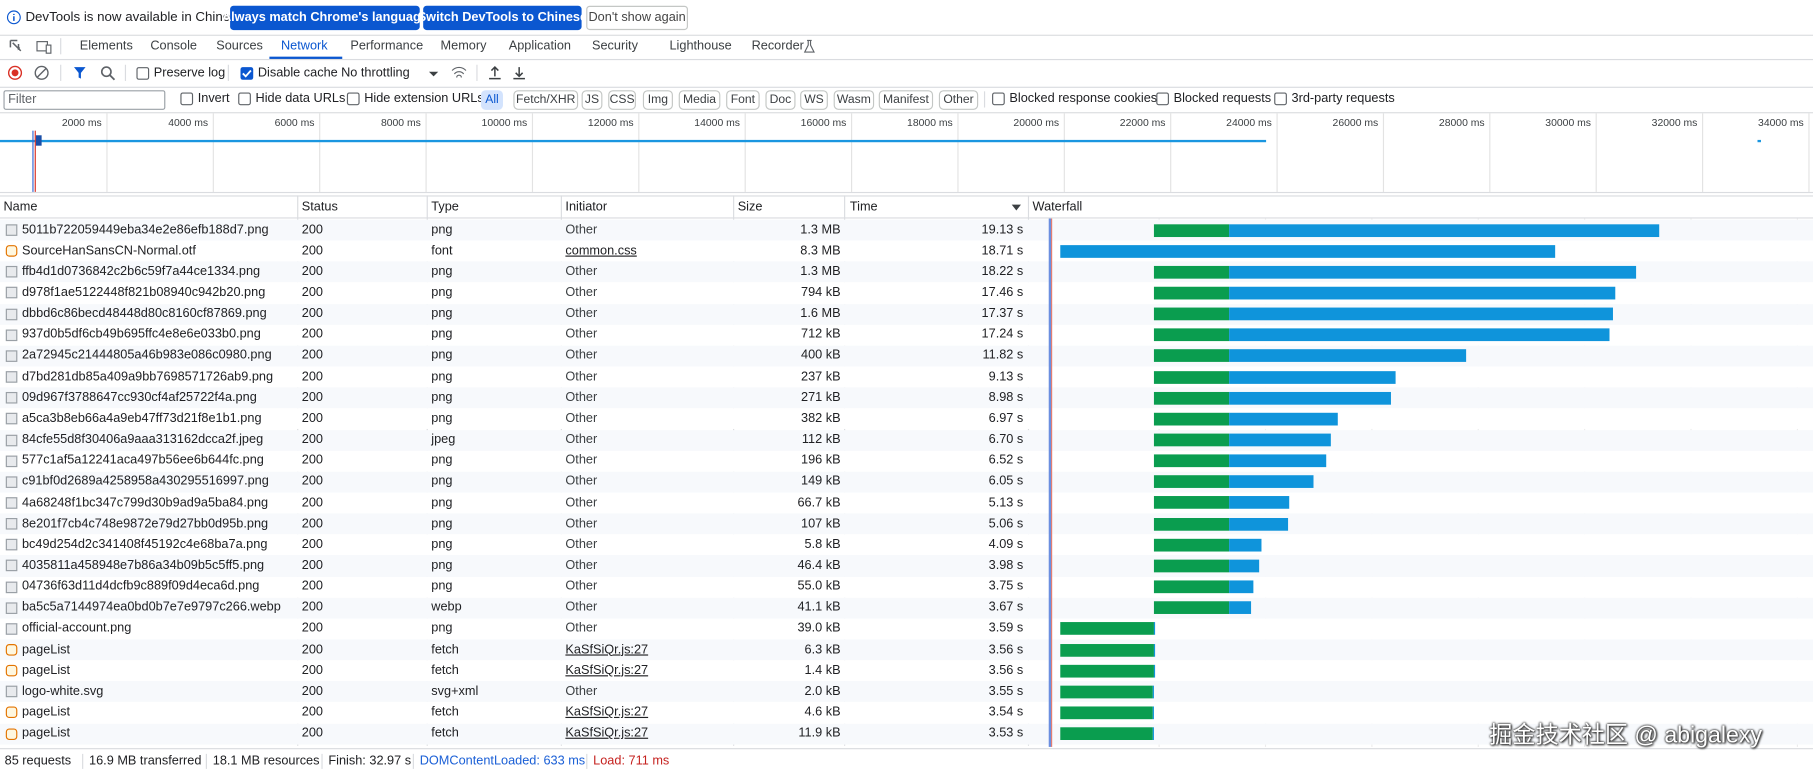 The width and height of the screenshot is (1813, 774). What do you see at coordinates (145, 481) in the screenshot?
I see `request-name: c91bf0d2689a4258958a430295516997.png` at bounding box center [145, 481].